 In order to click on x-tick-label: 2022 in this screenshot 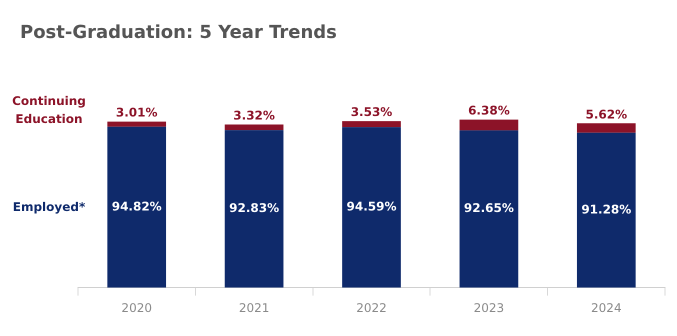, I will do `click(371, 307)`.